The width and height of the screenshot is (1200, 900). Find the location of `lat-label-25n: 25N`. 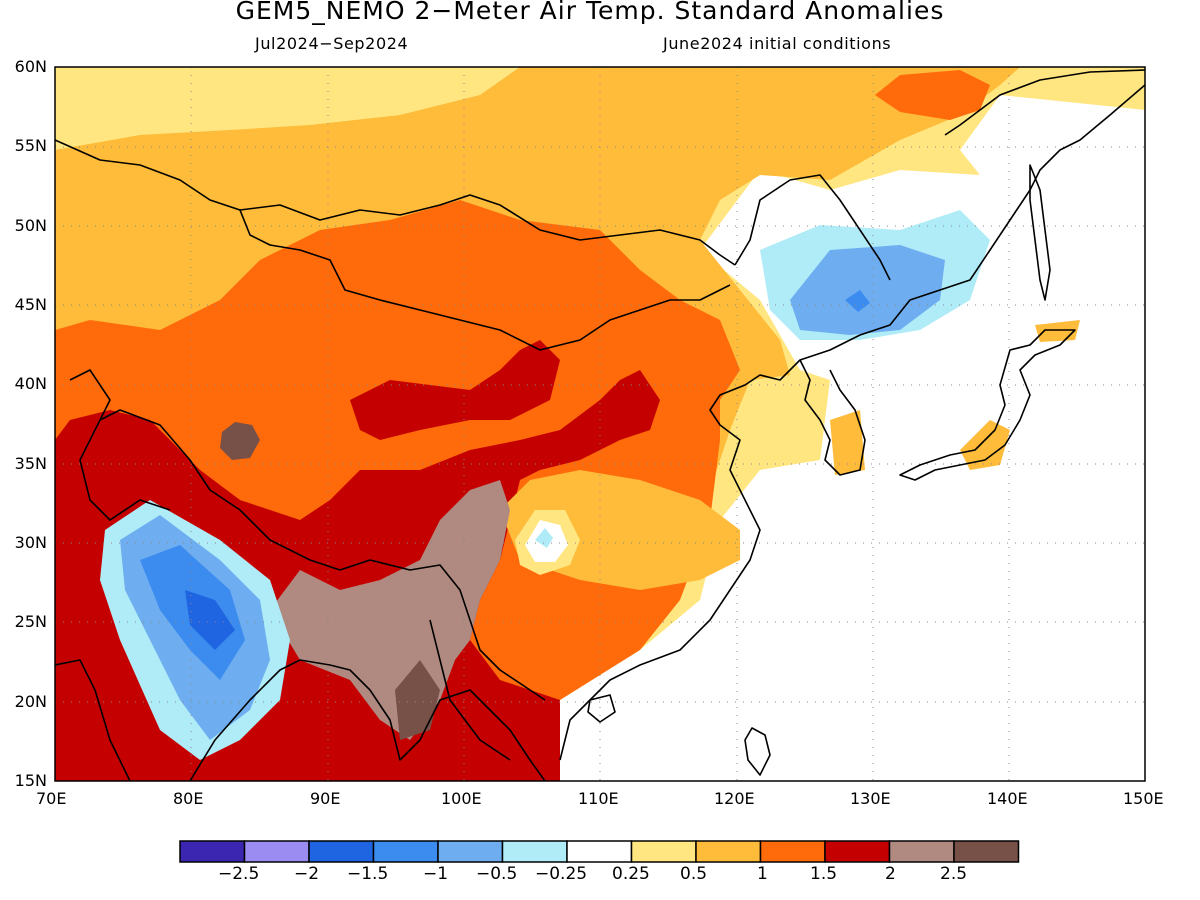

lat-label-25n: 25N is located at coordinates (30, 621).